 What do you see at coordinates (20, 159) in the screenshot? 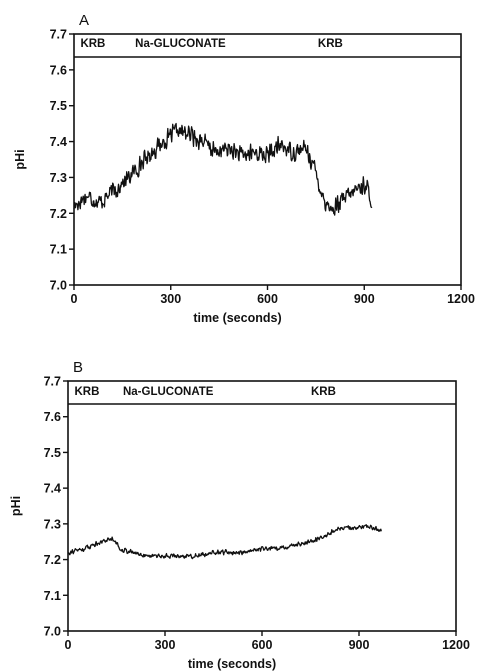
I see `panel-a-y-axis-label: pHi` at bounding box center [20, 159].